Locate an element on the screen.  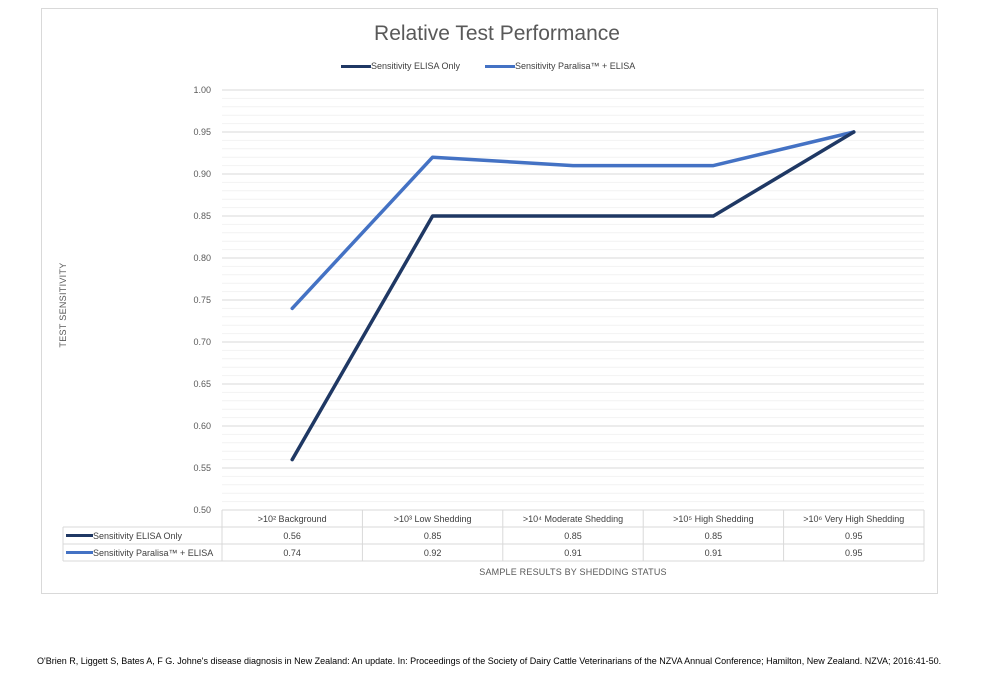
table-series-name: Sensitivity ELISA Only is located at coordinates (138, 536).